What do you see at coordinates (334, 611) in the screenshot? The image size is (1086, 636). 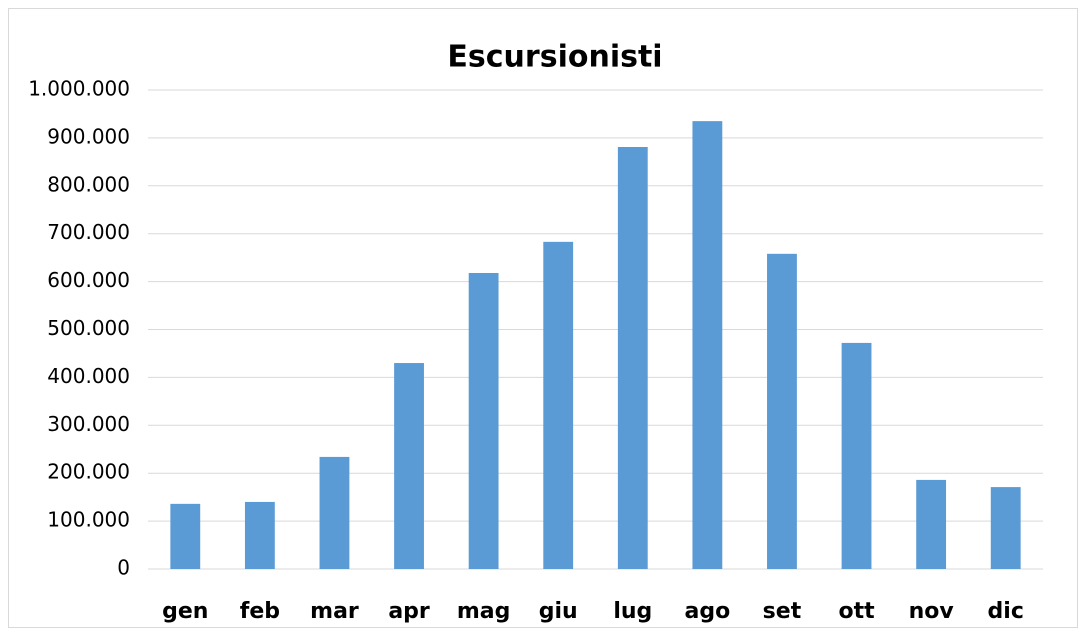 I see `x-tick-label: mar` at bounding box center [334, 611].